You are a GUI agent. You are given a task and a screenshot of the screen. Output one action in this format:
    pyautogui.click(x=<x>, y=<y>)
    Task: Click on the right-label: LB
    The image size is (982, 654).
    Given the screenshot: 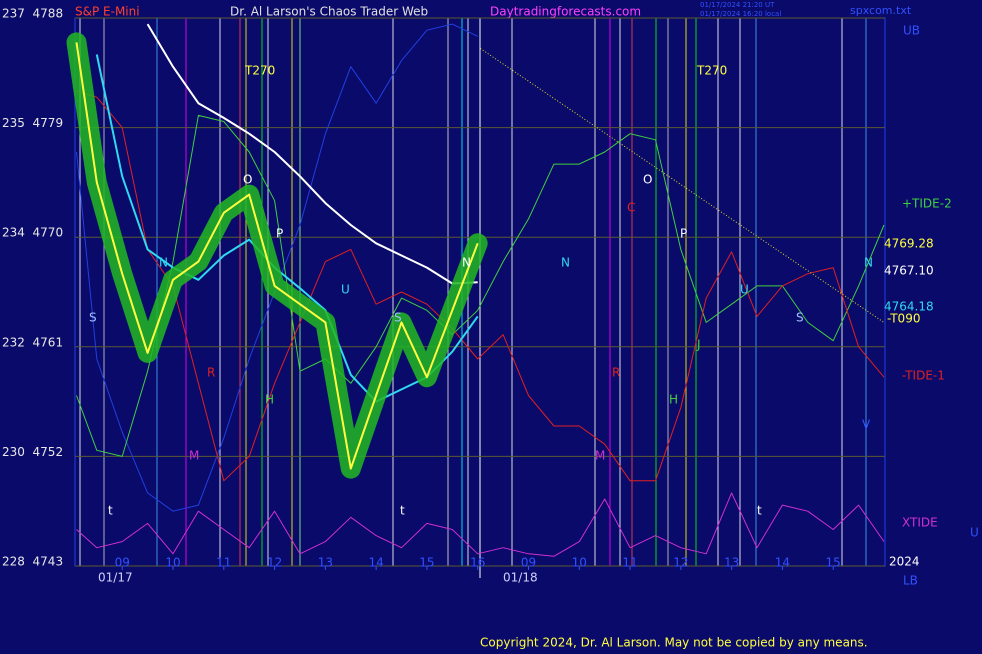 What is the action you would take?
    pyautogui.click(x=910, y=581)
    